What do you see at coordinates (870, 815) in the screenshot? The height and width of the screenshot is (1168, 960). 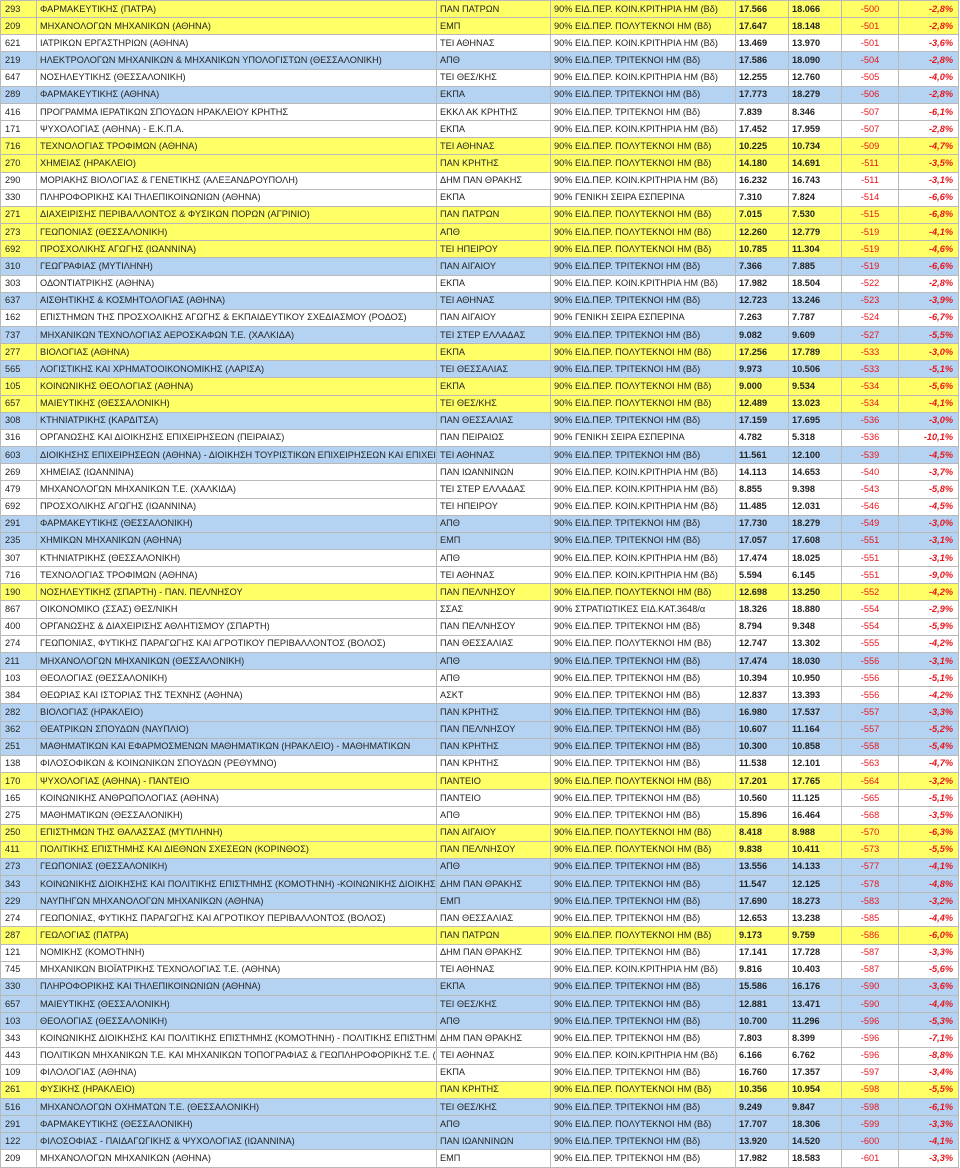 I see `difference-cell: -568` at bounding box center [870, 815].